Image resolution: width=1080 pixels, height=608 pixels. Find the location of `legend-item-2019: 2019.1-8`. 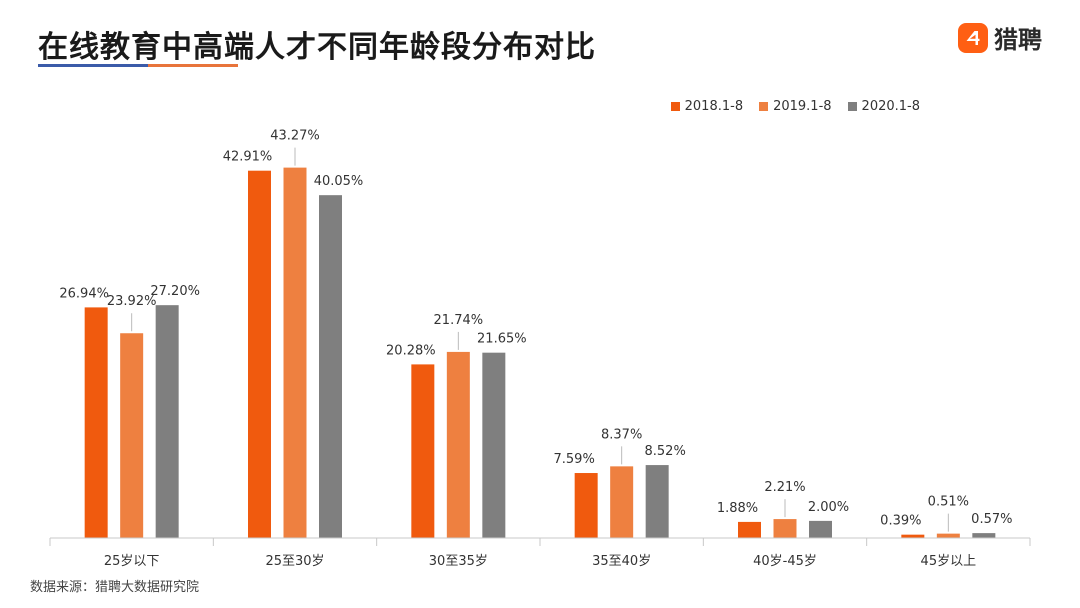

legend-item-2019: 2019.1-8 is located at coordinates (795, 106).